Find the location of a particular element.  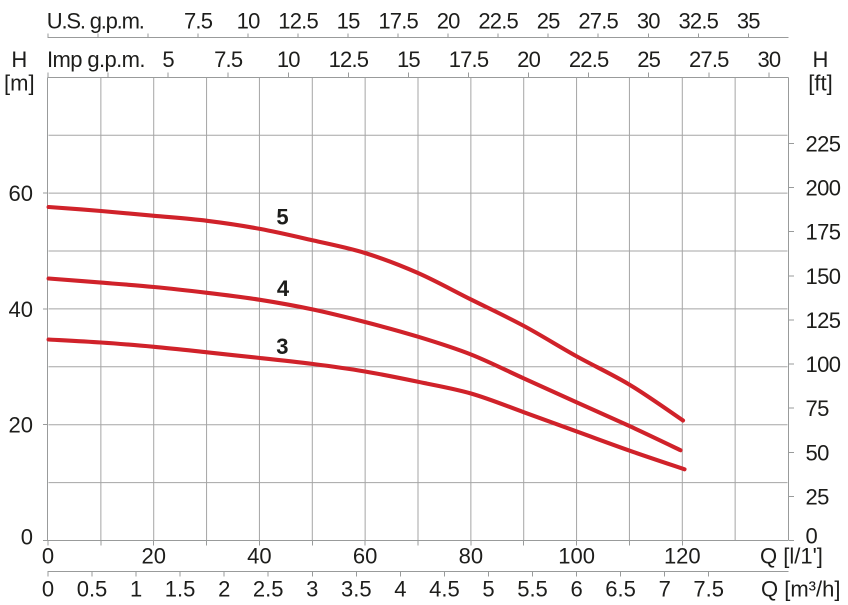

svg-text: 3.5 is located at coordinates (356, 589).